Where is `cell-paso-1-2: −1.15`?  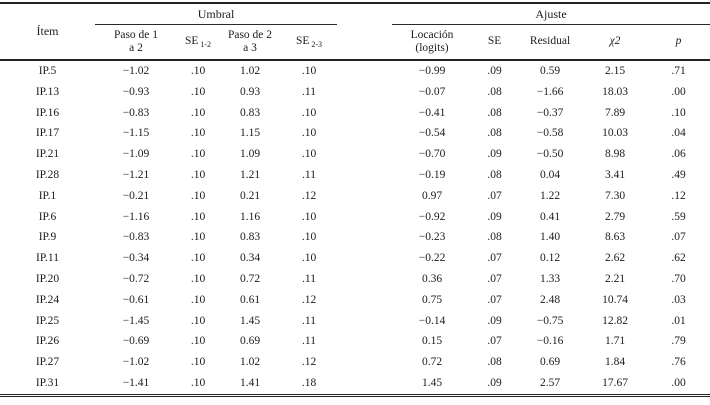
cell-paso-1-2: −1.15 is located at coordinates (136, 133).